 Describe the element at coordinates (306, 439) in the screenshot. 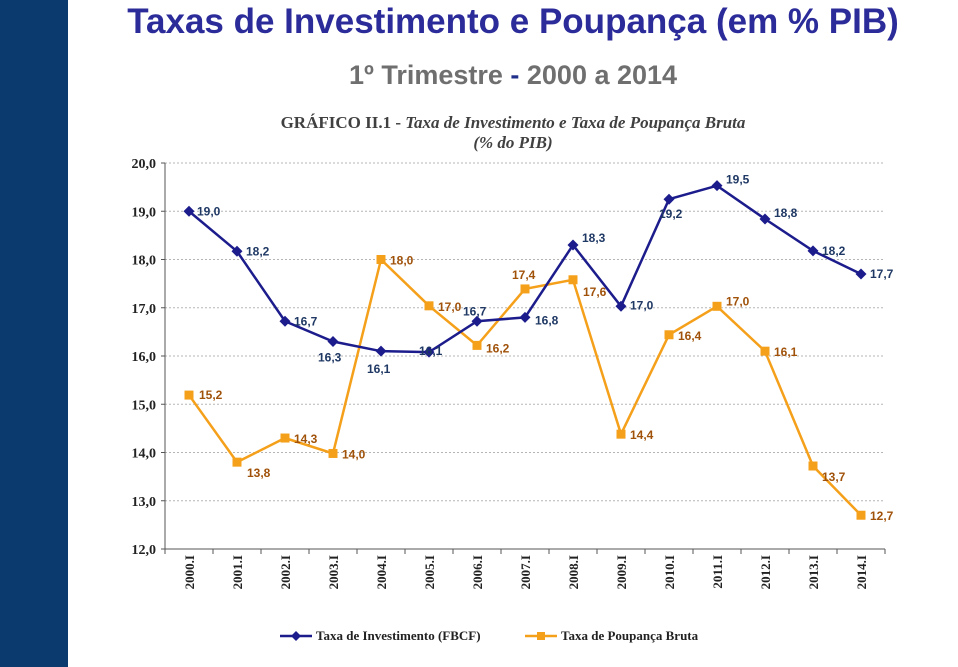

I see `data-label-poupanca: 14,3` at that location.